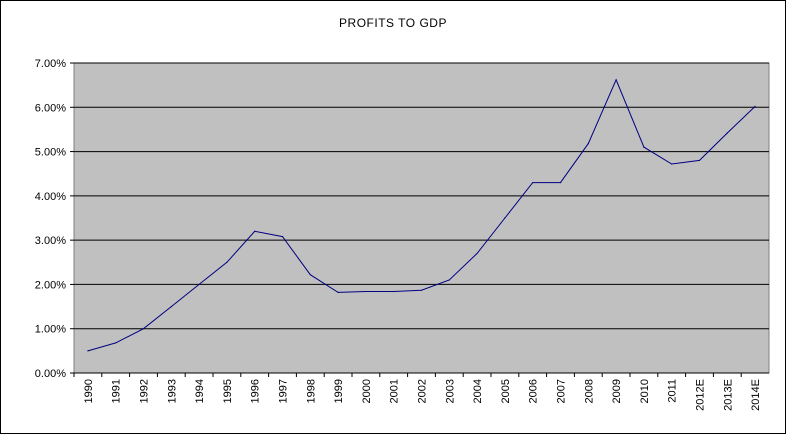 The height and width of the screenshot is (434, 786). I want to click on x-tick-label: 2014E, so click(756, 395).